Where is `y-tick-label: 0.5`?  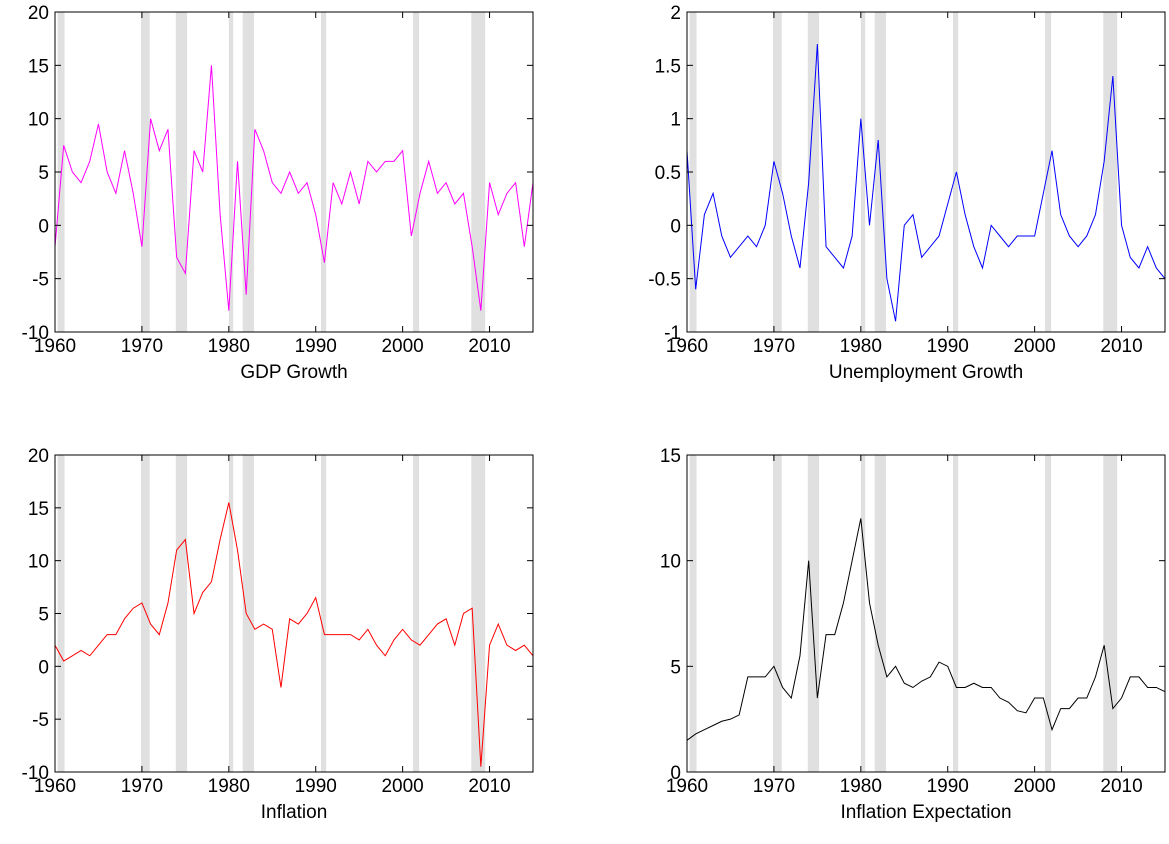
y-tick-label: 0.5 is located at coordinates (668, 173).